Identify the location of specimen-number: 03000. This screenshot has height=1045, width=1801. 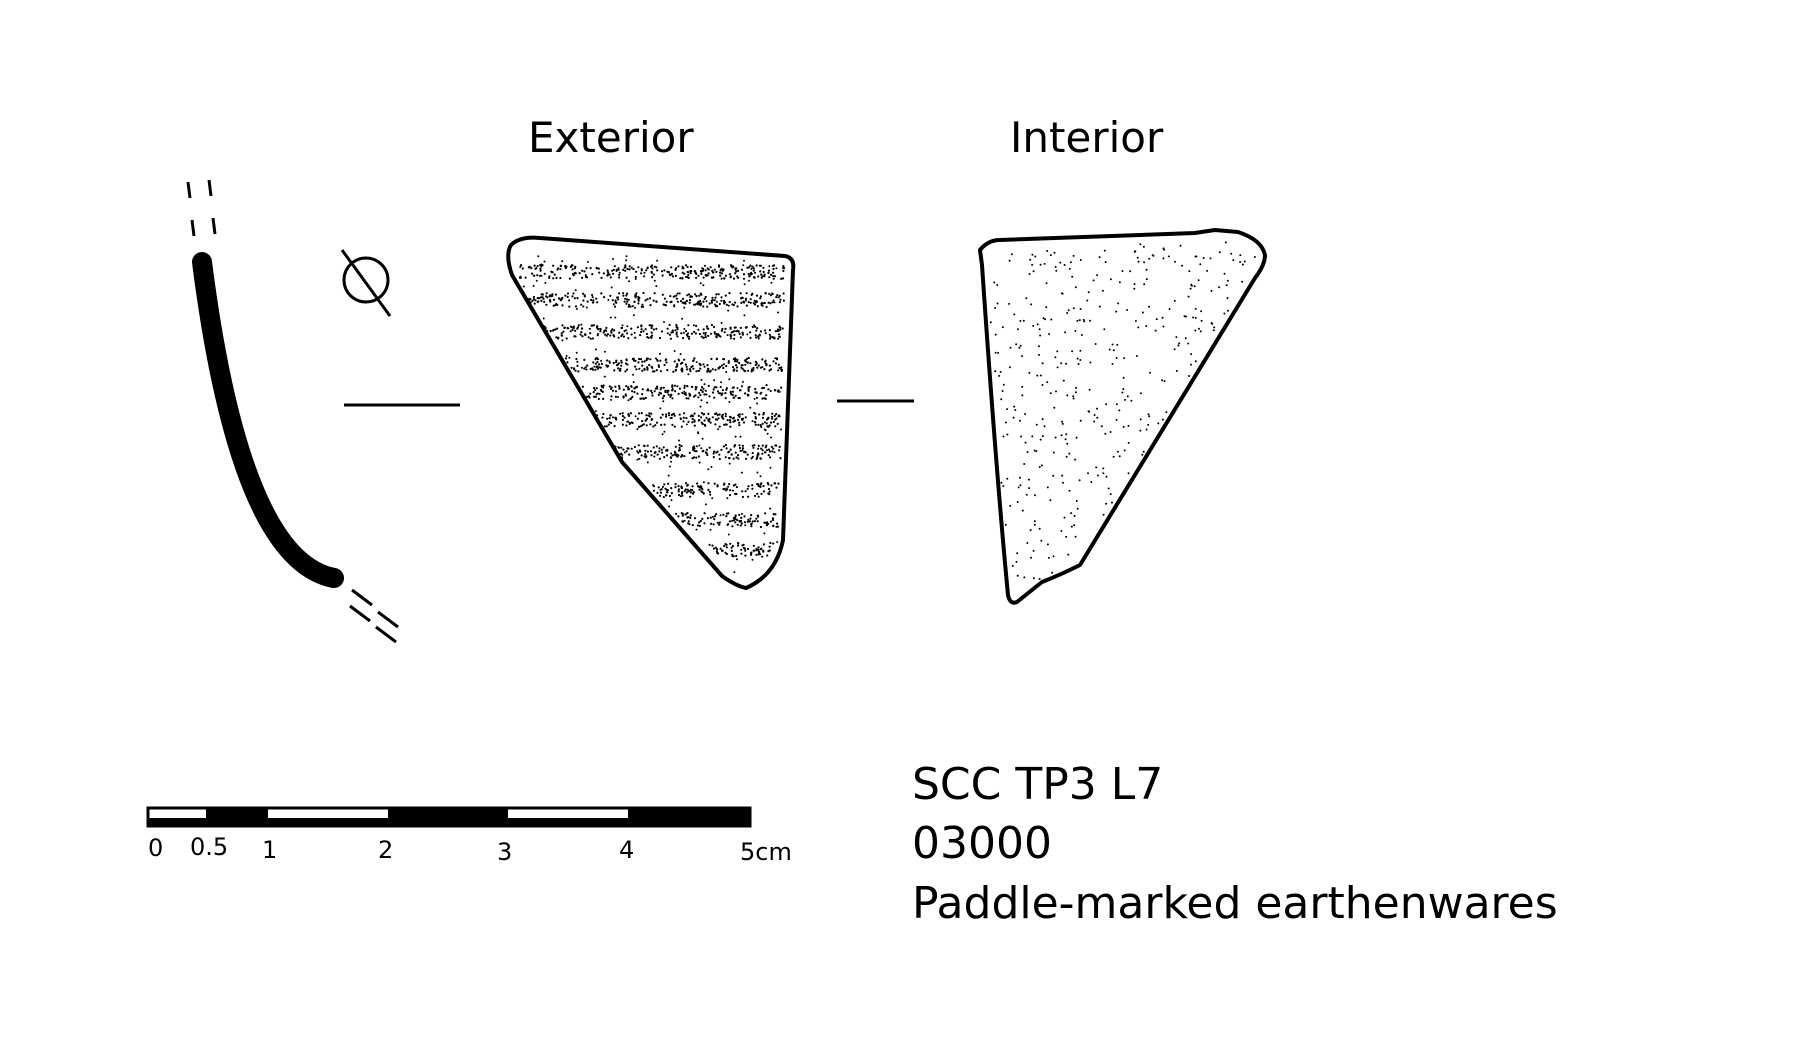
(982, 843).